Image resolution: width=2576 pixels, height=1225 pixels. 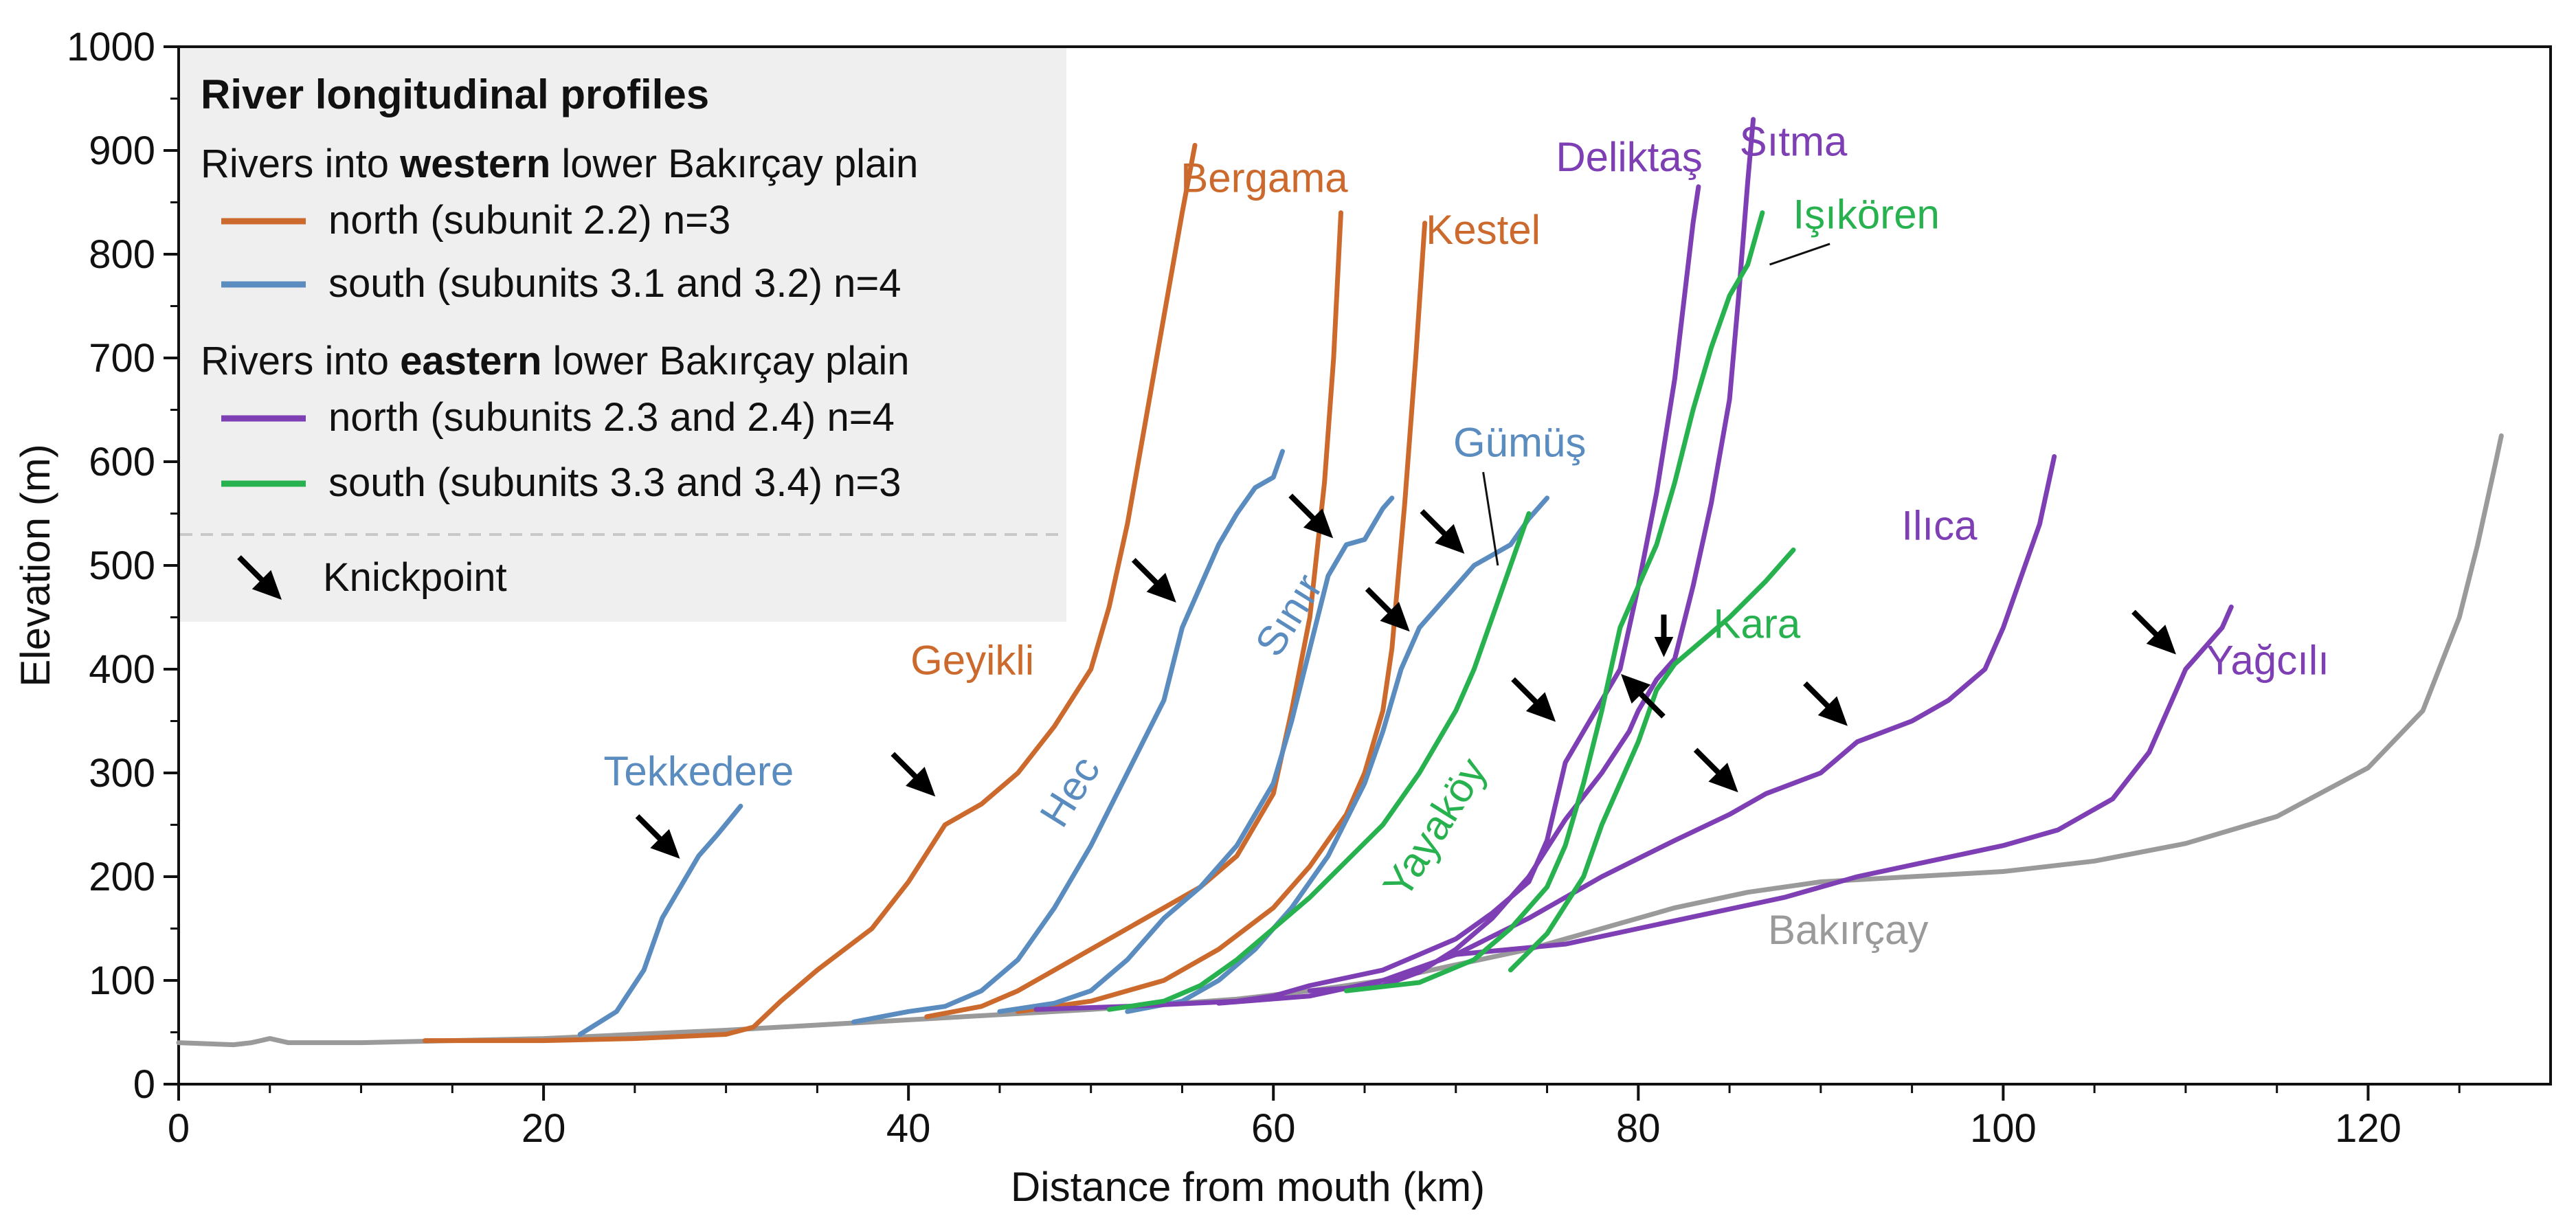 What do you see at coordinates (300, 361) in the screenshot?
I see `legend-eastern-heading-prefix: Rivers into` at bounding box center [300, 361].